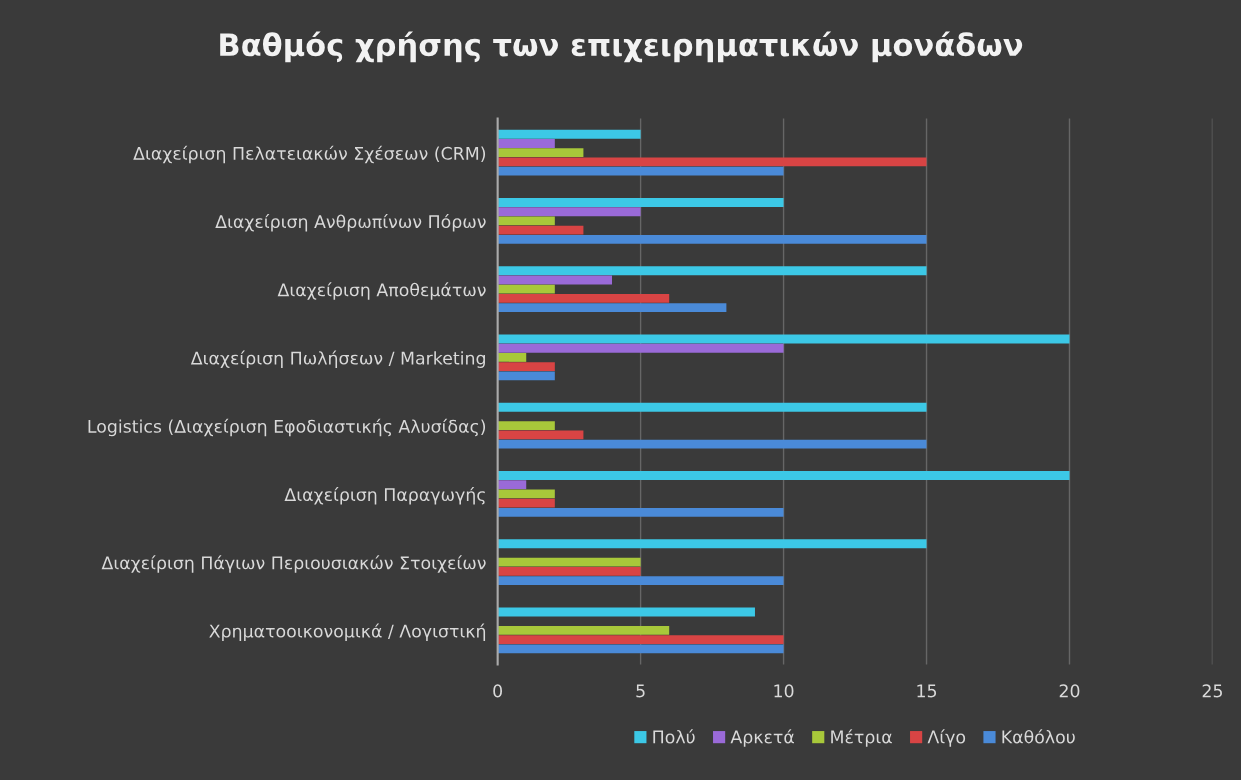 This screenshot has height=780, width=1241. I want to click on y-tick-label: Διαχείριση Αποθεμάτων, so click(381, 291).